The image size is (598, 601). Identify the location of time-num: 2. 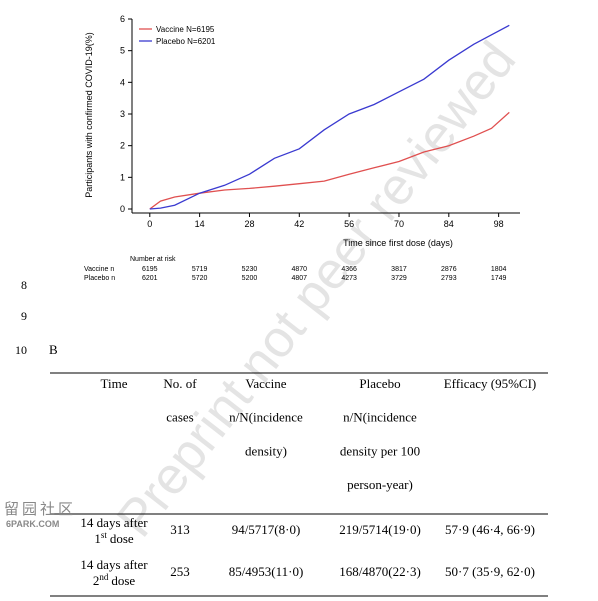
(96, 580).